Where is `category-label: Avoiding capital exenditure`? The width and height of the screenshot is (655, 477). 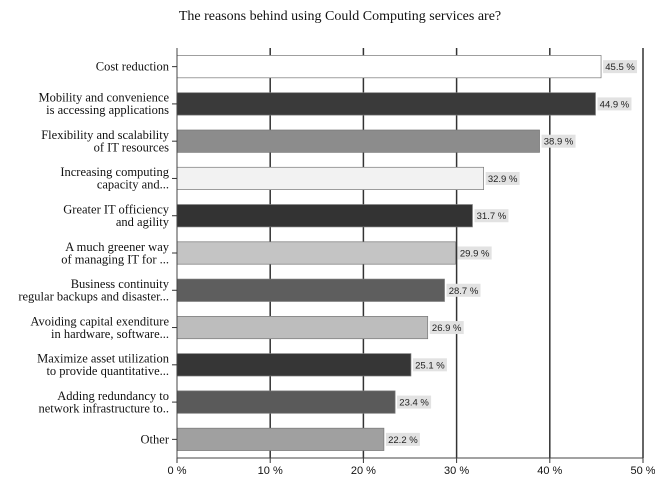 category-label: Avoiding capital exenditure is located at coordinates (99, 321).